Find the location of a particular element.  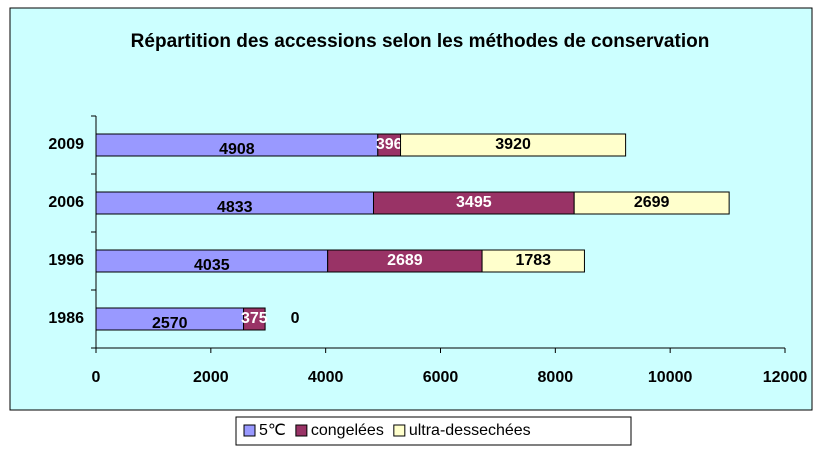

y-tick-label: 1996 is located at coordinates (66, 260).